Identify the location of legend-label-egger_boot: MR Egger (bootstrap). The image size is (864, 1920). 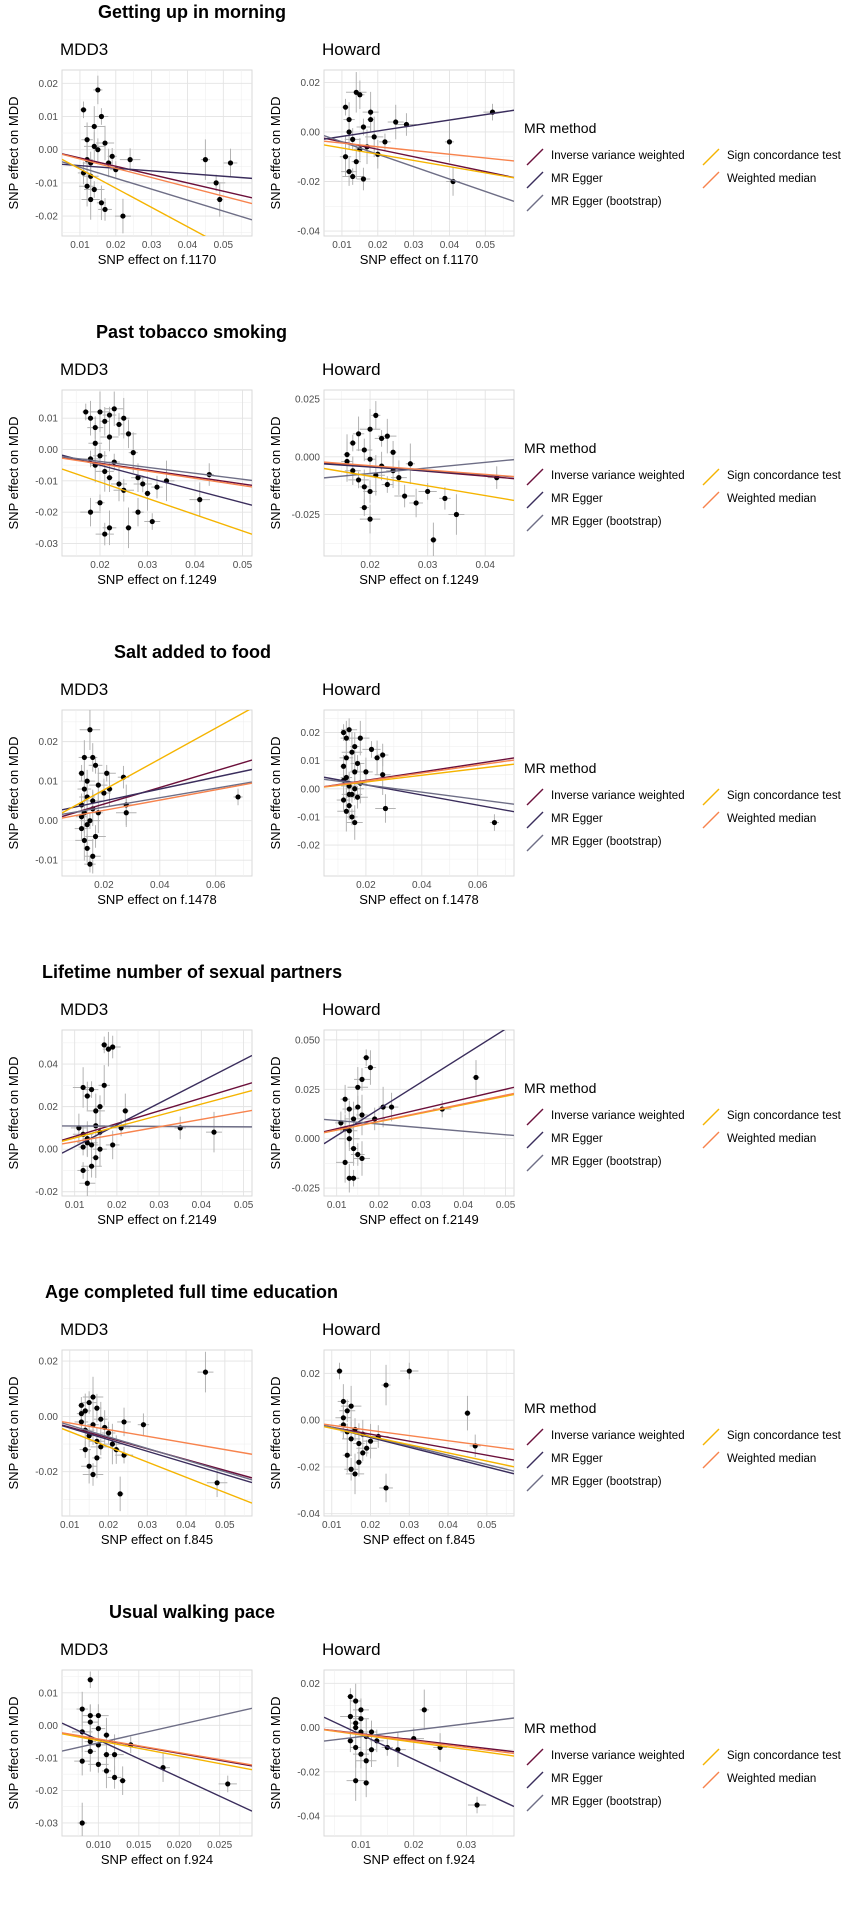
(606, 1162).